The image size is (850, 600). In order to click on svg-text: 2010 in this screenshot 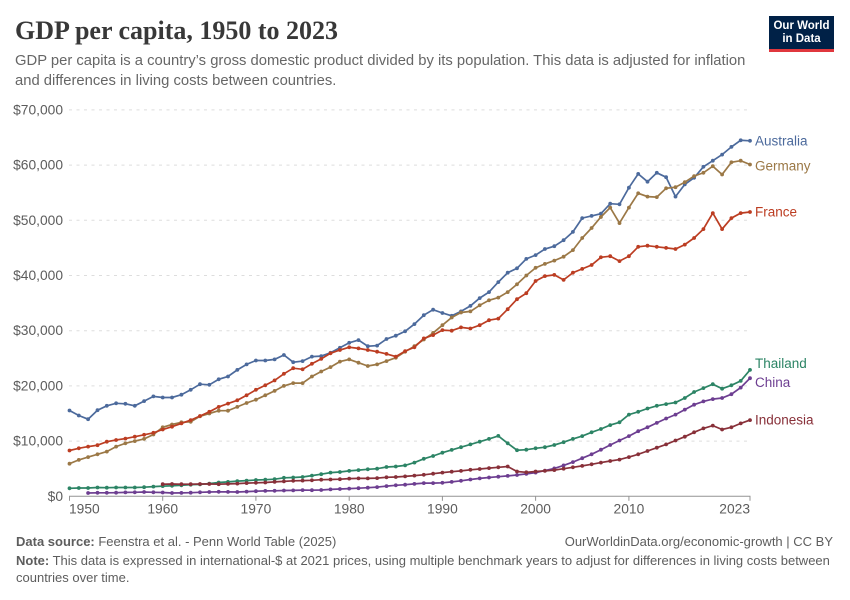, I will do `click(629, 509)`.